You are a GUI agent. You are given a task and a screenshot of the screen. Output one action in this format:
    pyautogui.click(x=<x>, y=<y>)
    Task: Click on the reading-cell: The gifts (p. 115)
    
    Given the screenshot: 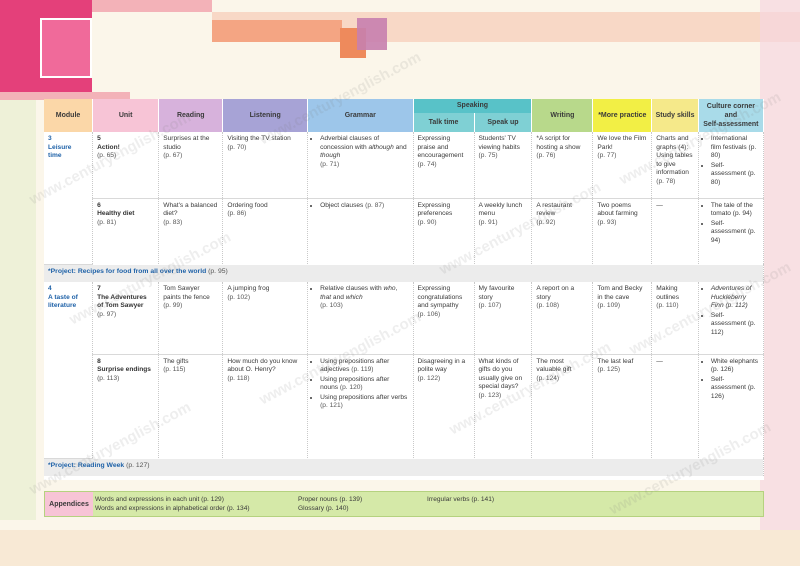 What is the action you would take?
    pyautogui.click(x=191, y=406)
    